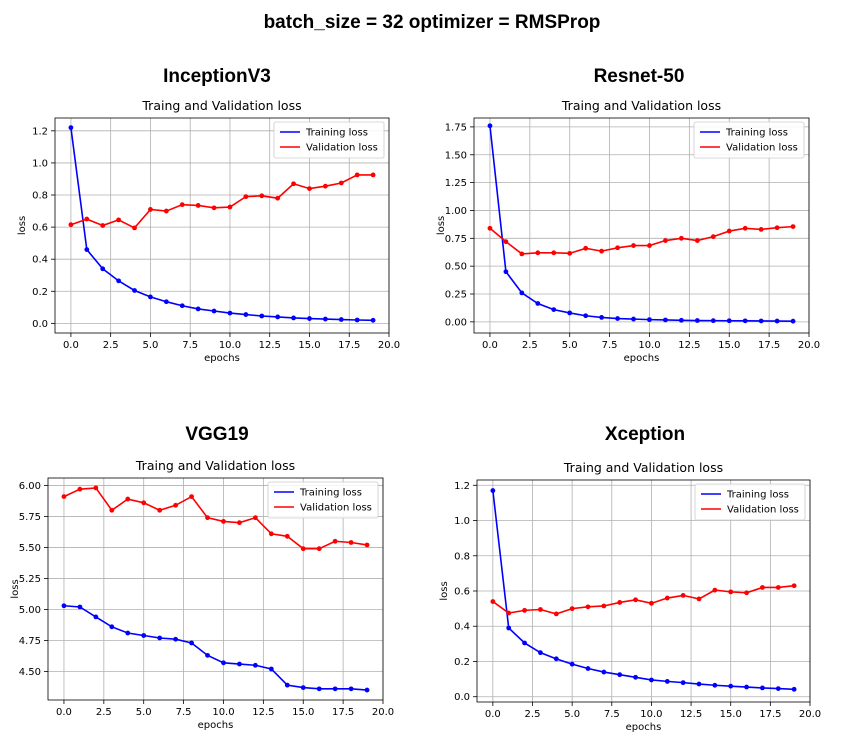 This screenshot has height=748, width=864. What do you see at coordinates (462, 521) in the screenshot?
I see `y-tick-label: 1.0` at bounding box center [462, 521].